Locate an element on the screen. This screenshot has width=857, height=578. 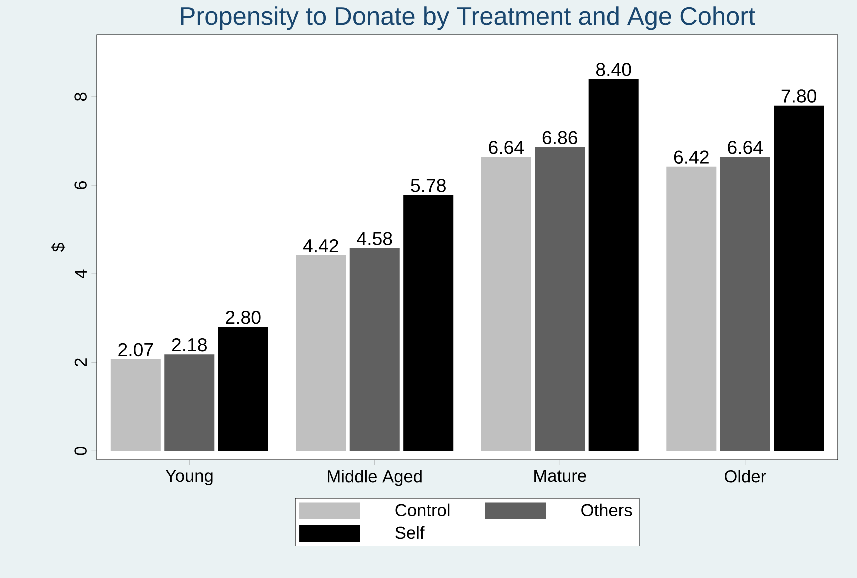
data-label: 5.78 is located at coordinates (428, 185).